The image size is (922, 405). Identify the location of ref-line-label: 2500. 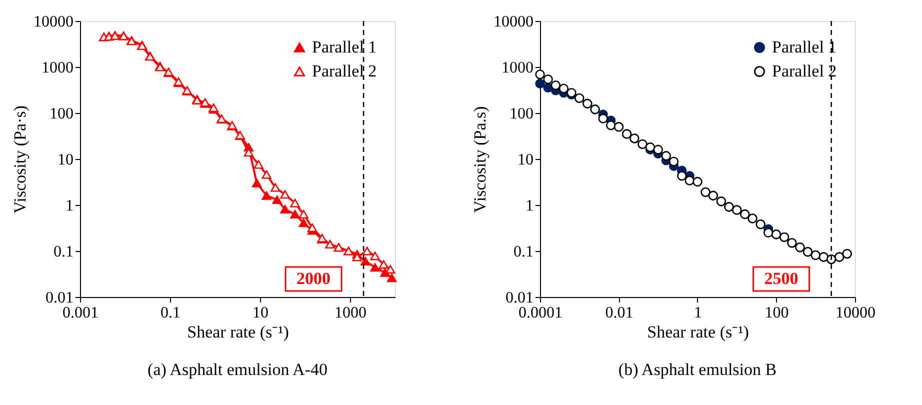
(781, 278).